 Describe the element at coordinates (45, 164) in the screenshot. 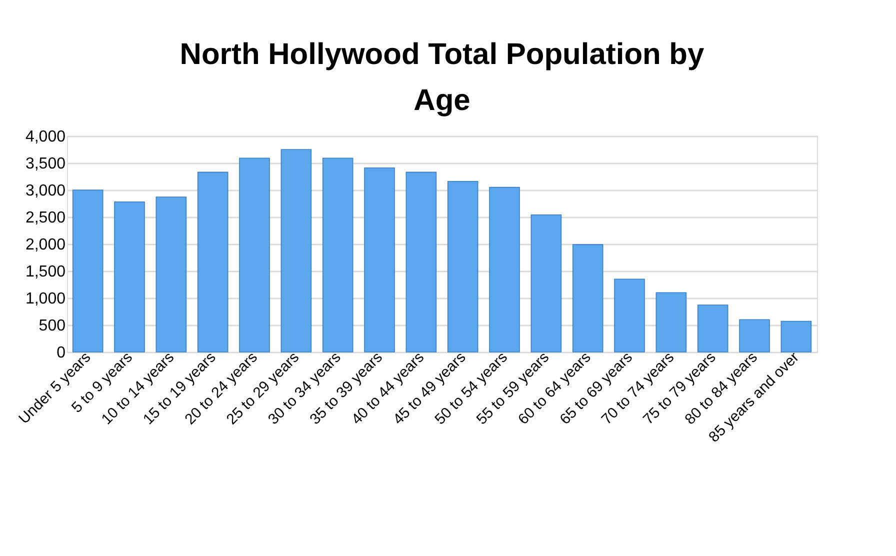

I see `y-tick-label: 3,500` at that location.